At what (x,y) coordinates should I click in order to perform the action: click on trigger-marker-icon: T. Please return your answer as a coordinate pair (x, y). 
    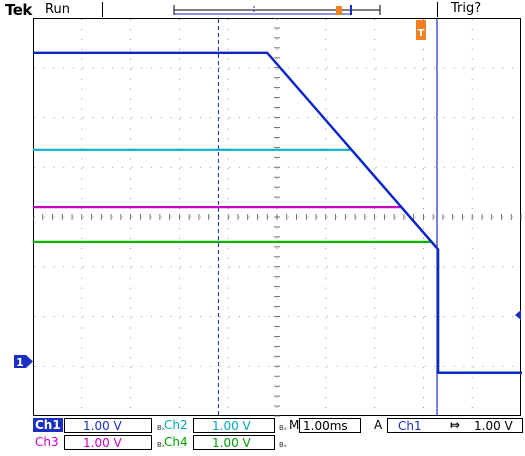
    Looking at the image, I should click on (421, 30).